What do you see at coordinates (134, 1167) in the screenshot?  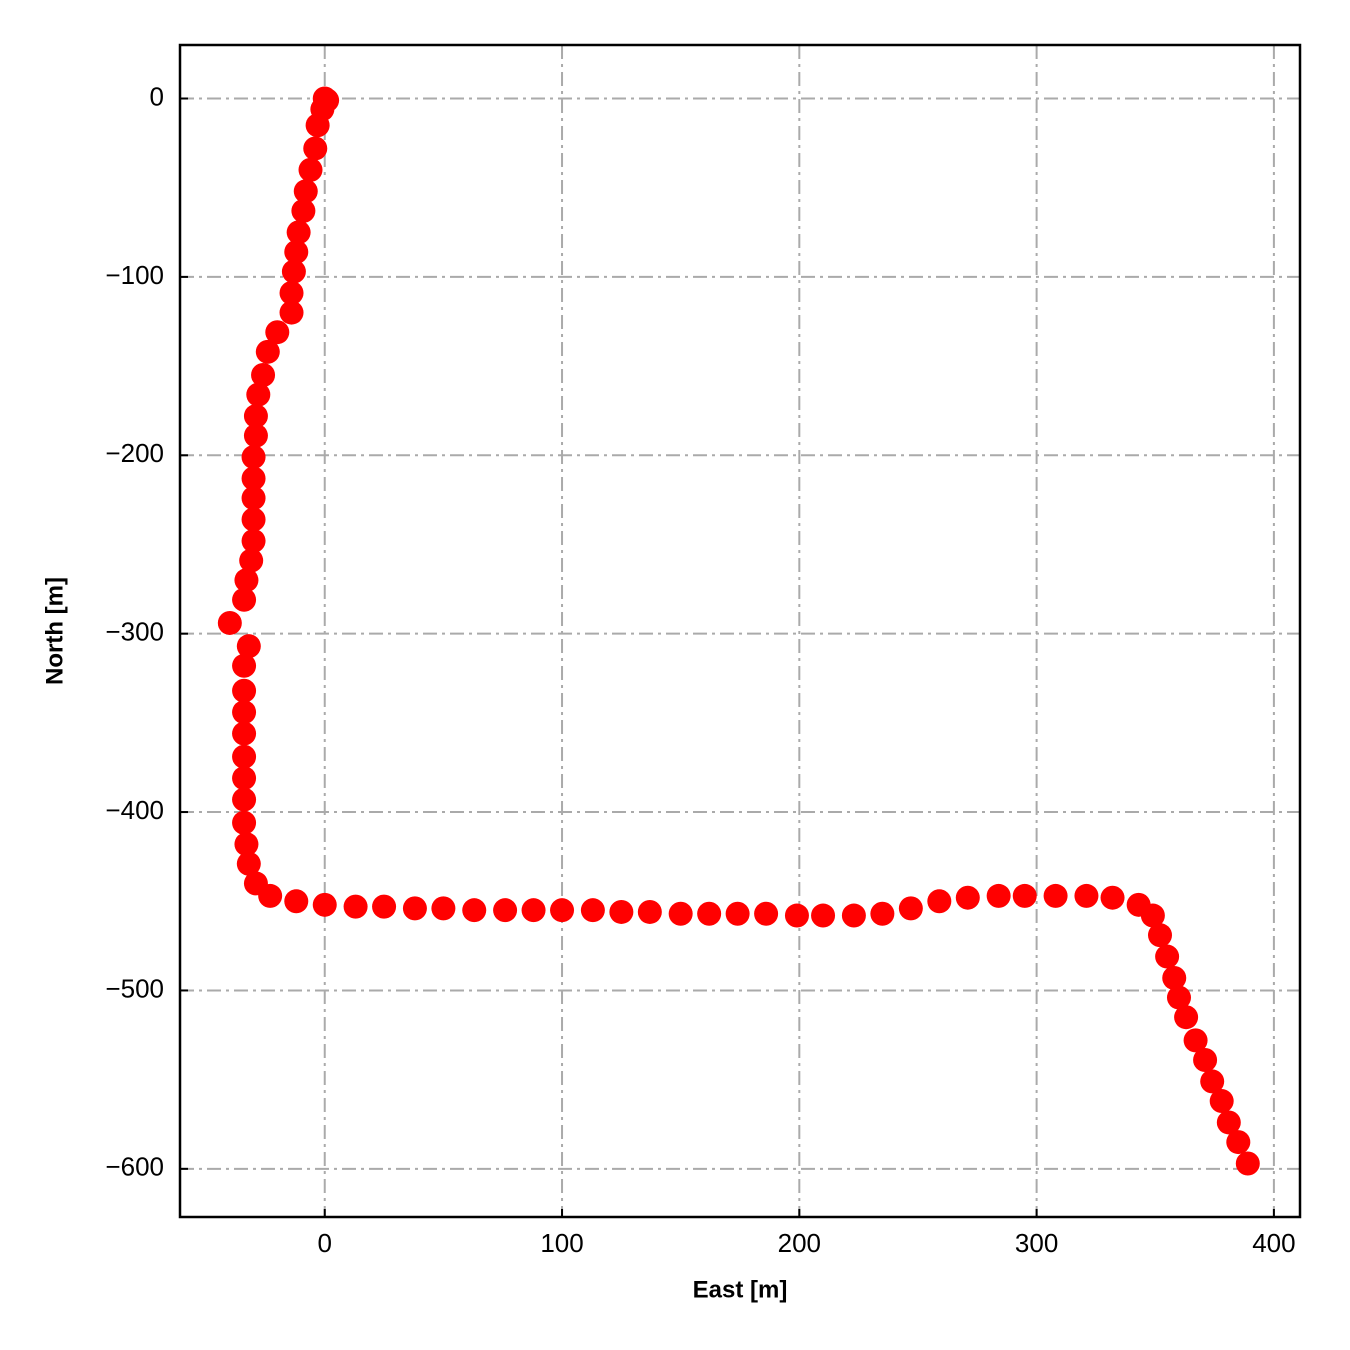 I see `y-tick-label: −600` at bounding box center [134, 1167].